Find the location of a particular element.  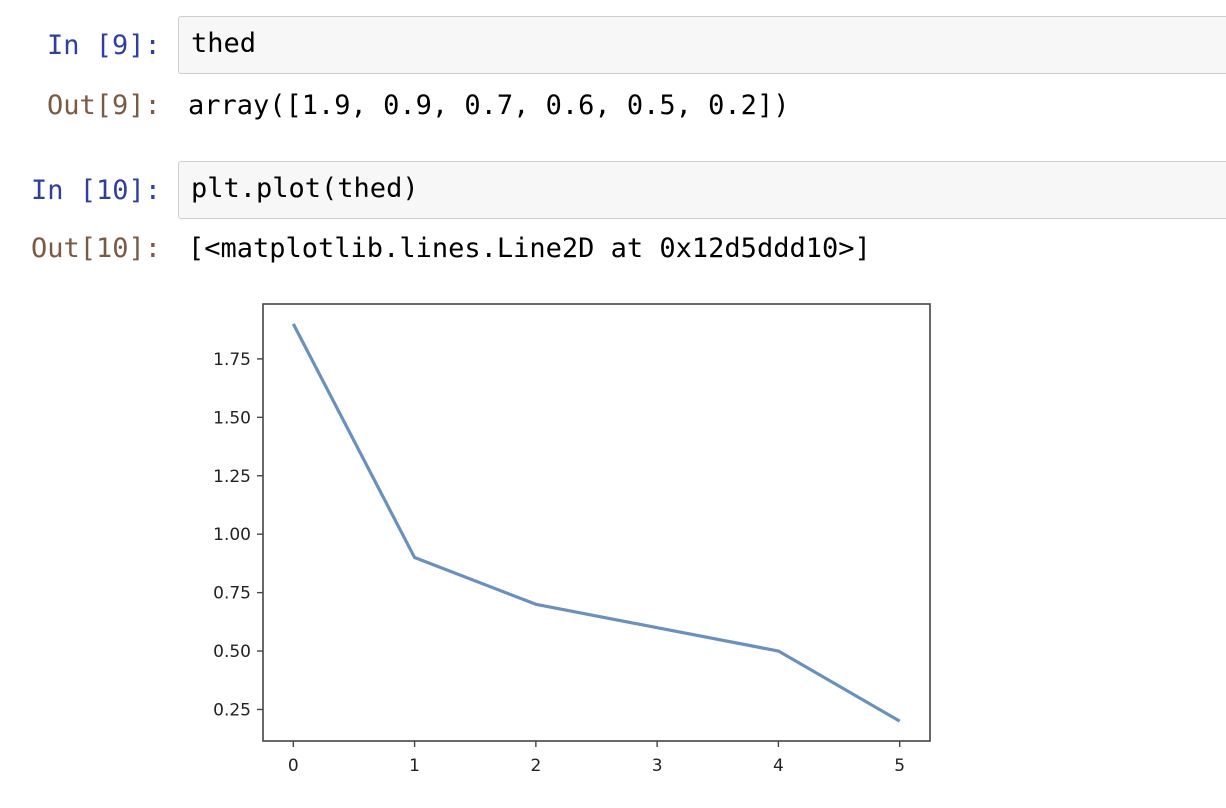

cell-10-input: plt.plot(thed) is located at coordinates (702, 190).